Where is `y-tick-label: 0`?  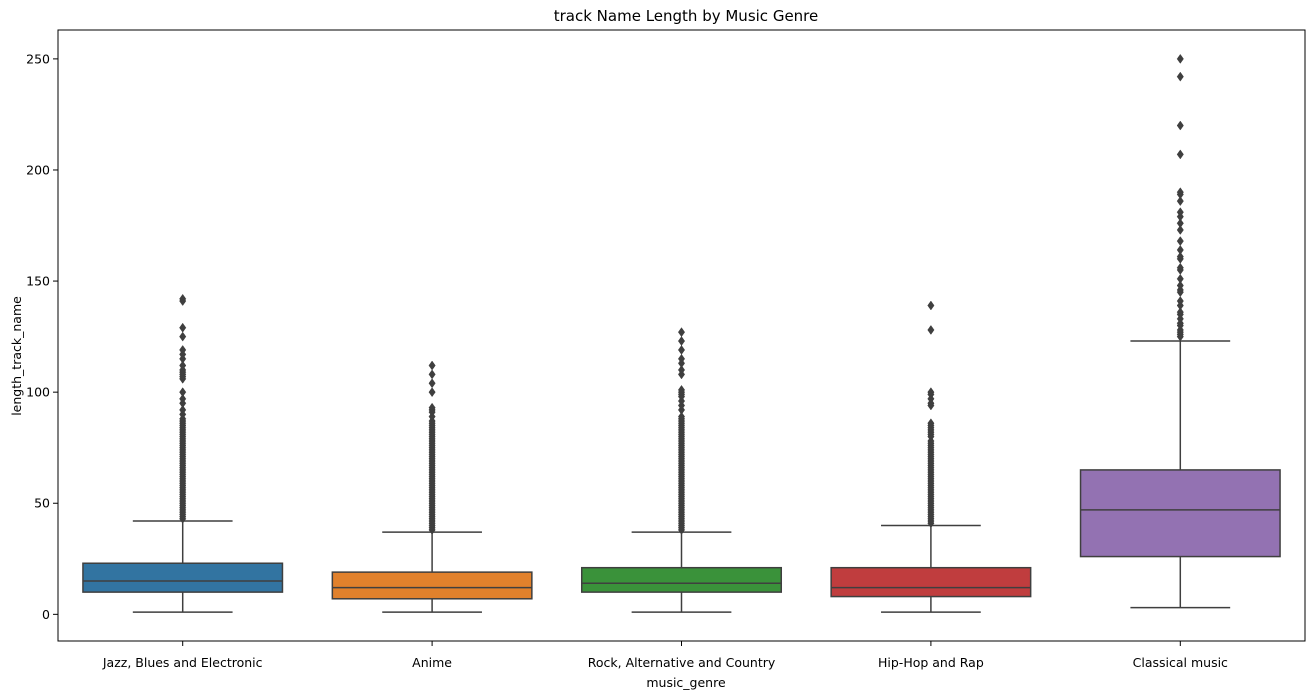
y-tick-label: 0 is located at coordinates (46, 614).